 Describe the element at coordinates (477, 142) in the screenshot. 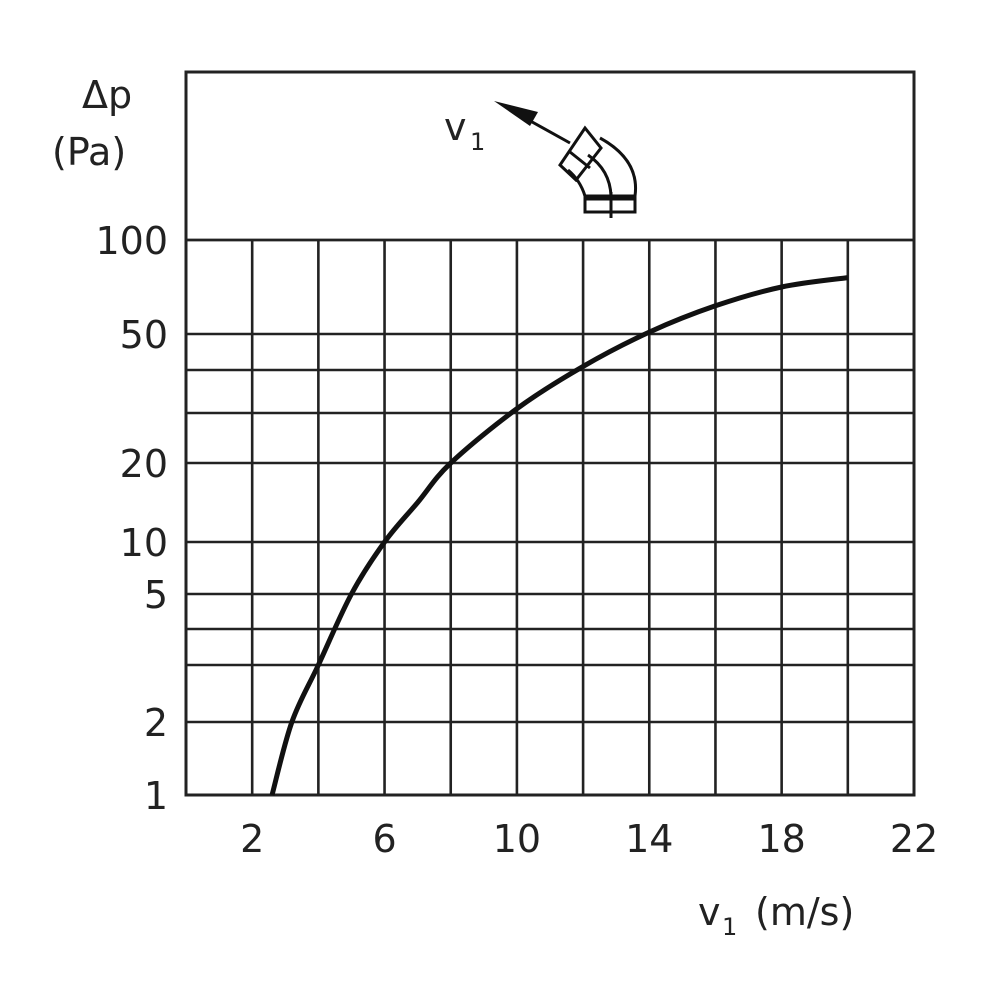

I see `flow-velocity-subscript: 1` at that location.